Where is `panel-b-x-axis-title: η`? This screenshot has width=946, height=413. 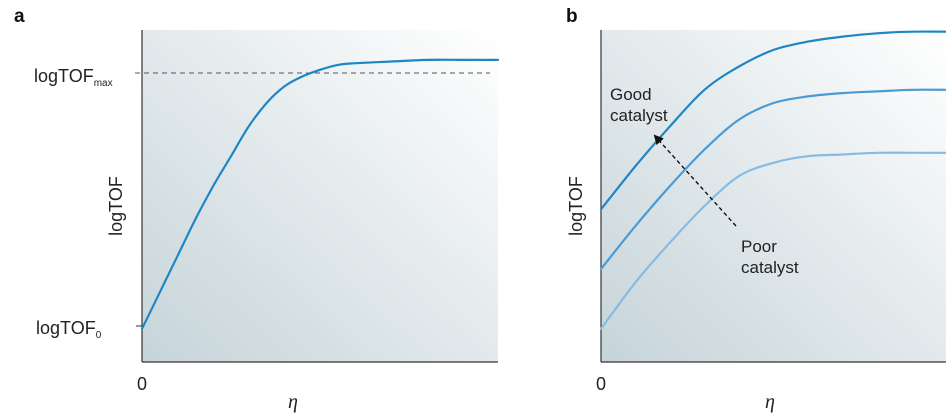 panel-b-x-axis-title: η is located at coordinates (770, 402).